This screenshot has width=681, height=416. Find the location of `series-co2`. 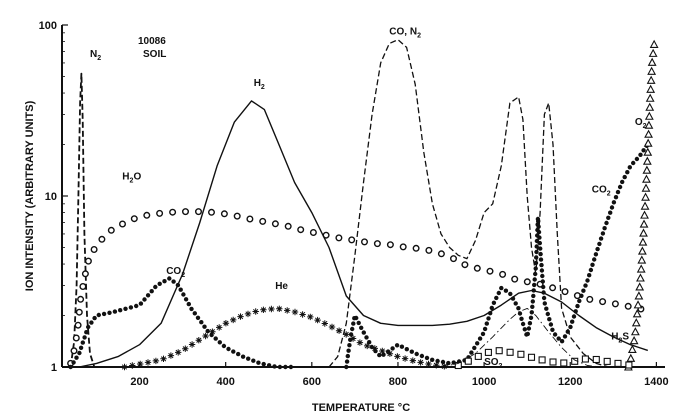

series-co2 is located at coordinates (181, 323).